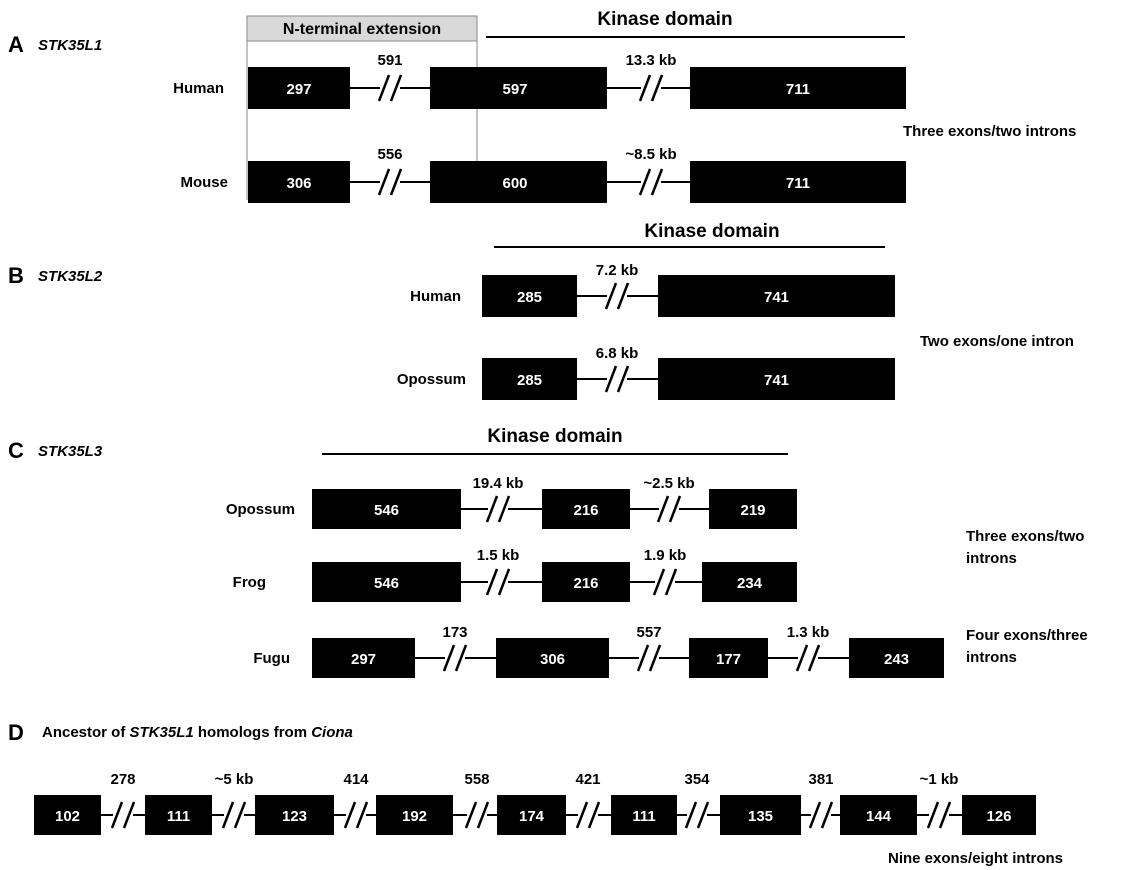  Describe the element at coordinates (332, 732) in the screenshot. I see `panel-d-title-species: Ciona` at that location.